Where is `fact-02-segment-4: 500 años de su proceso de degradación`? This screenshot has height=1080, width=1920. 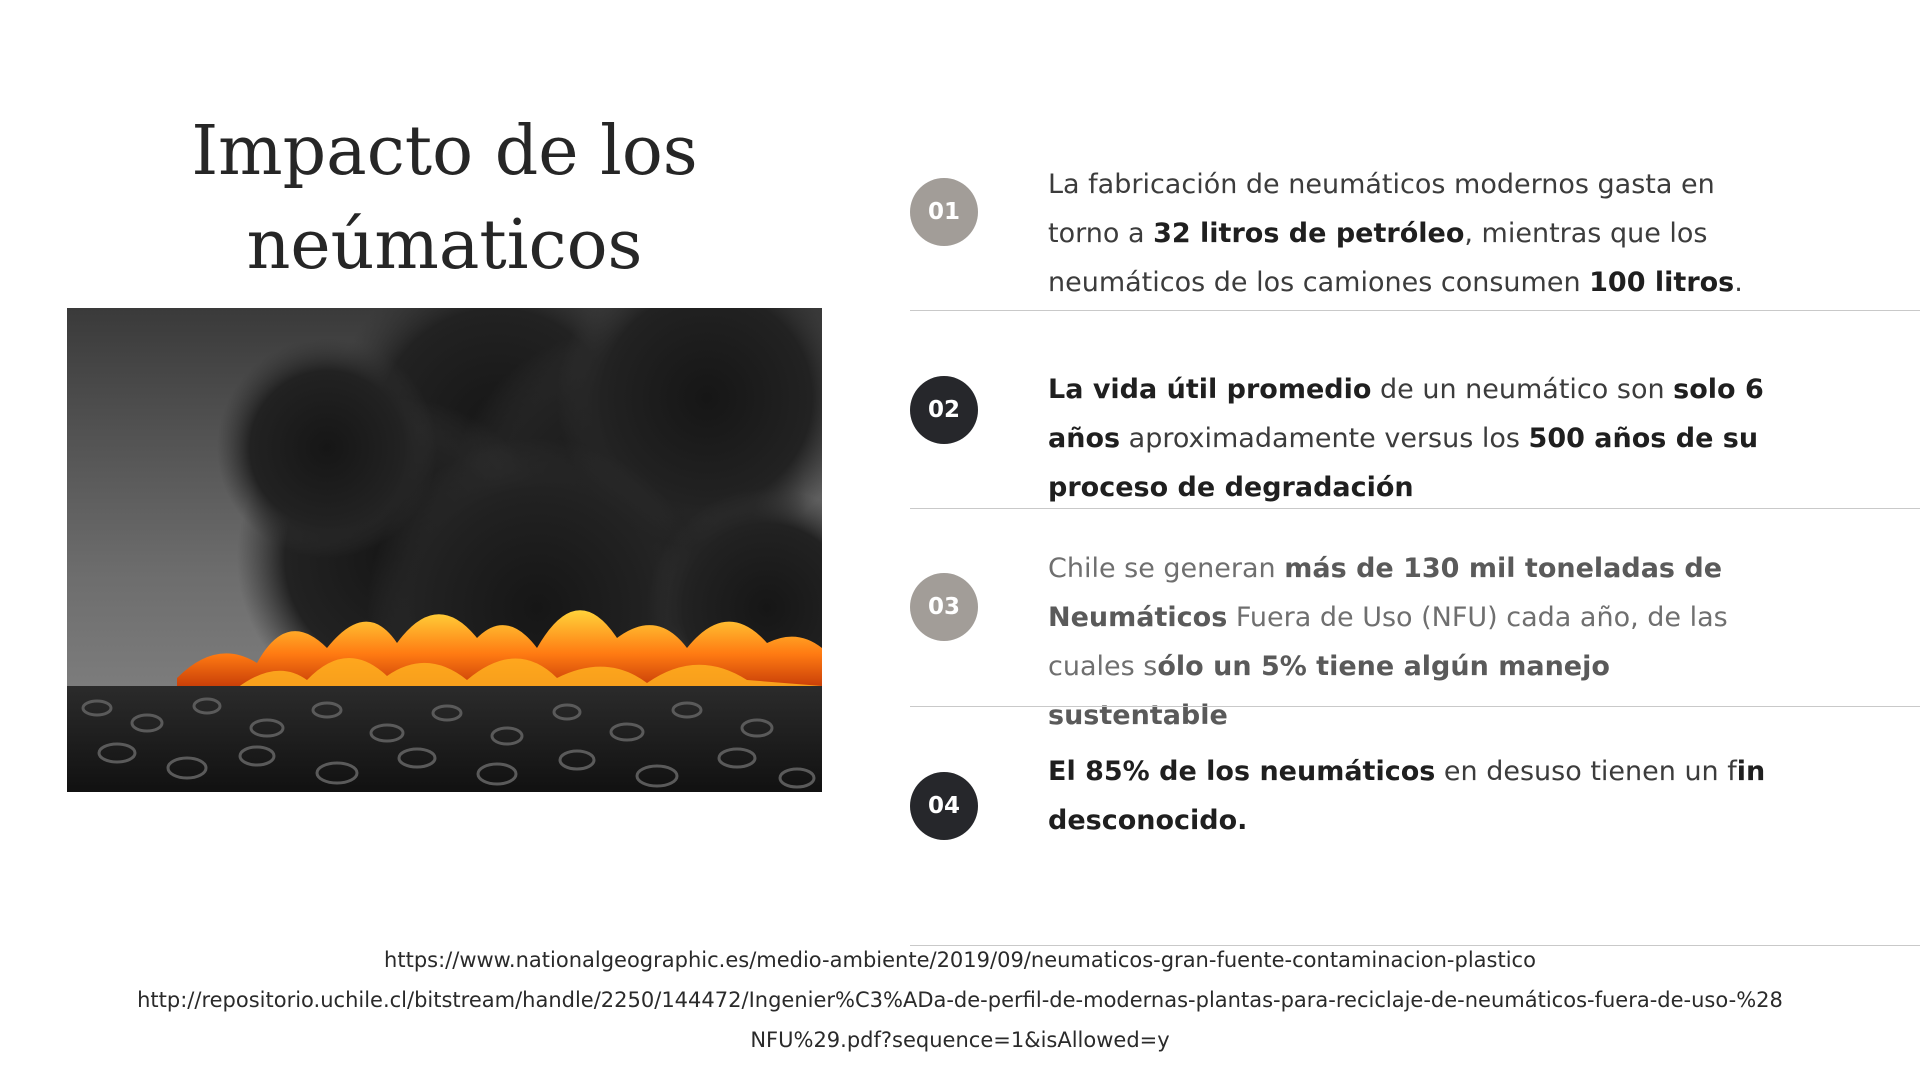
fact-02-segment-4: 500 años de su proceso de degradación is located at coordinates (1403, 463).